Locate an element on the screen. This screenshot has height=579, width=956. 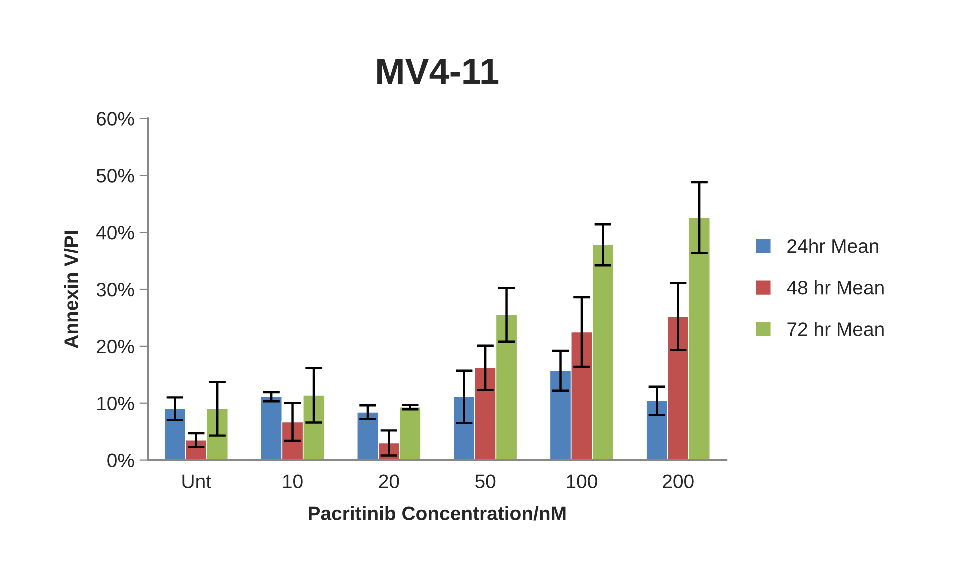
x-tick-label: 50 is located at coordinates (486, 481).